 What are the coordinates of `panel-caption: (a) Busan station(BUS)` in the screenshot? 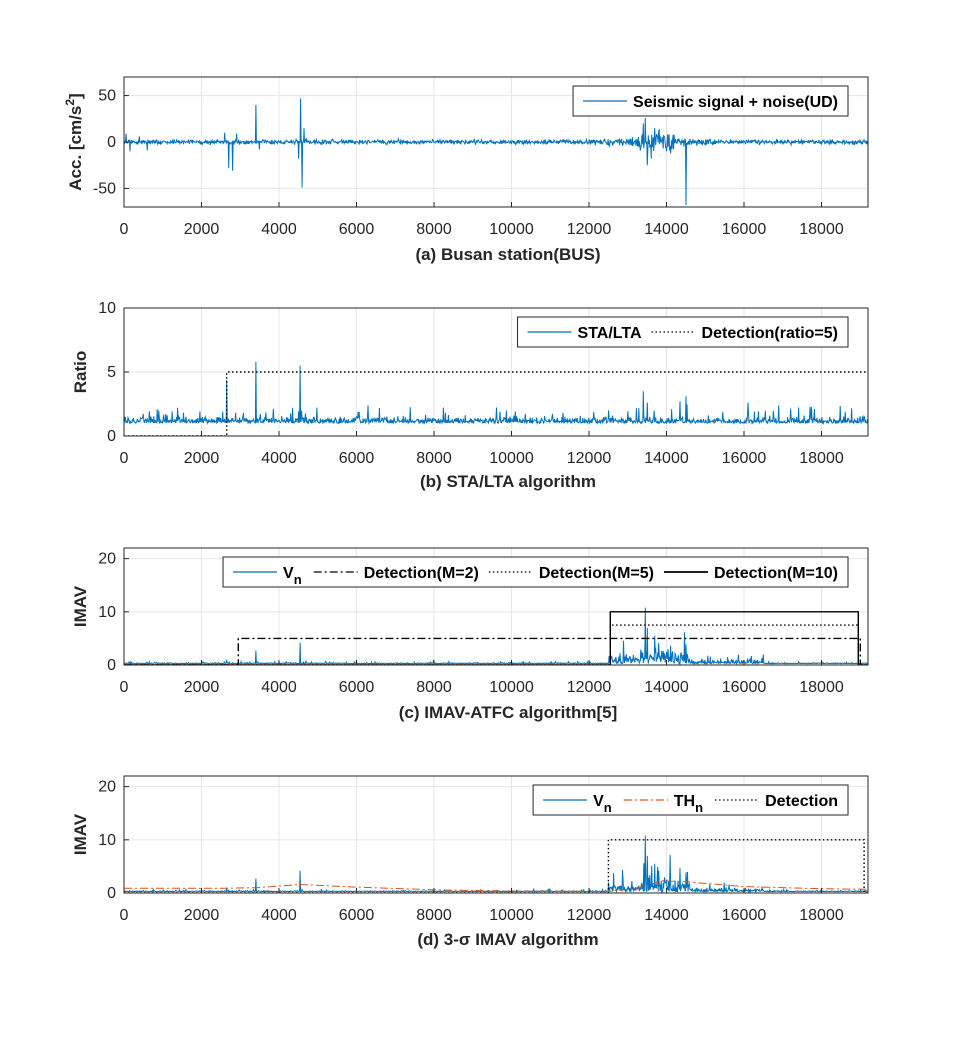 It's located at (507, 254).